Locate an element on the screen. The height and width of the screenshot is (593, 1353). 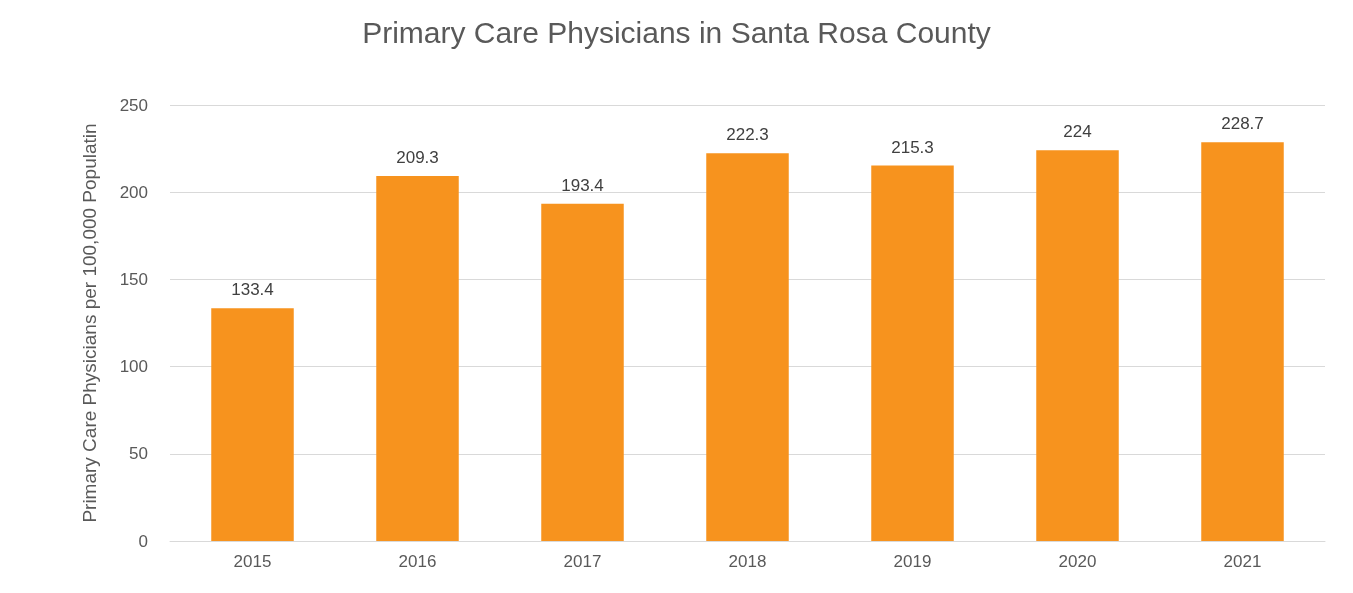
y-tick-label: 50 is located at coordinates (138, 454).